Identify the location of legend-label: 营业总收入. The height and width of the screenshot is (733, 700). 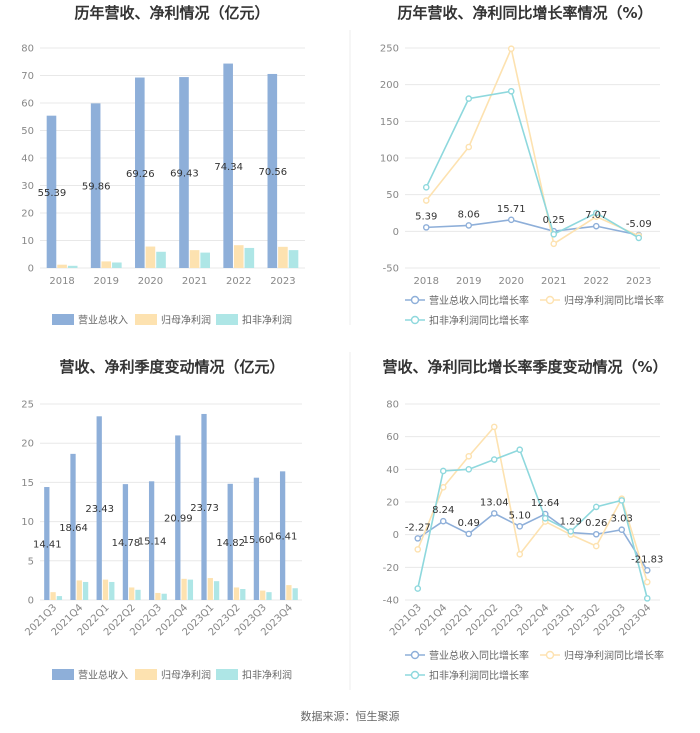
(103, 320).